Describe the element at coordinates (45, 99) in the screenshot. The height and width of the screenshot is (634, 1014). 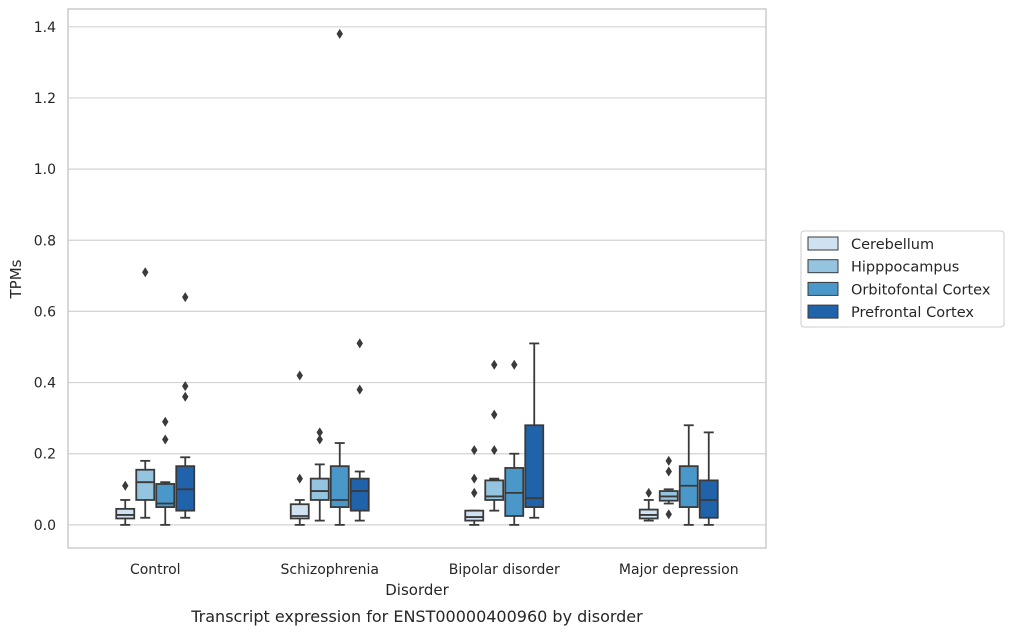
I see `y-tick-label: 1.2` at that location.